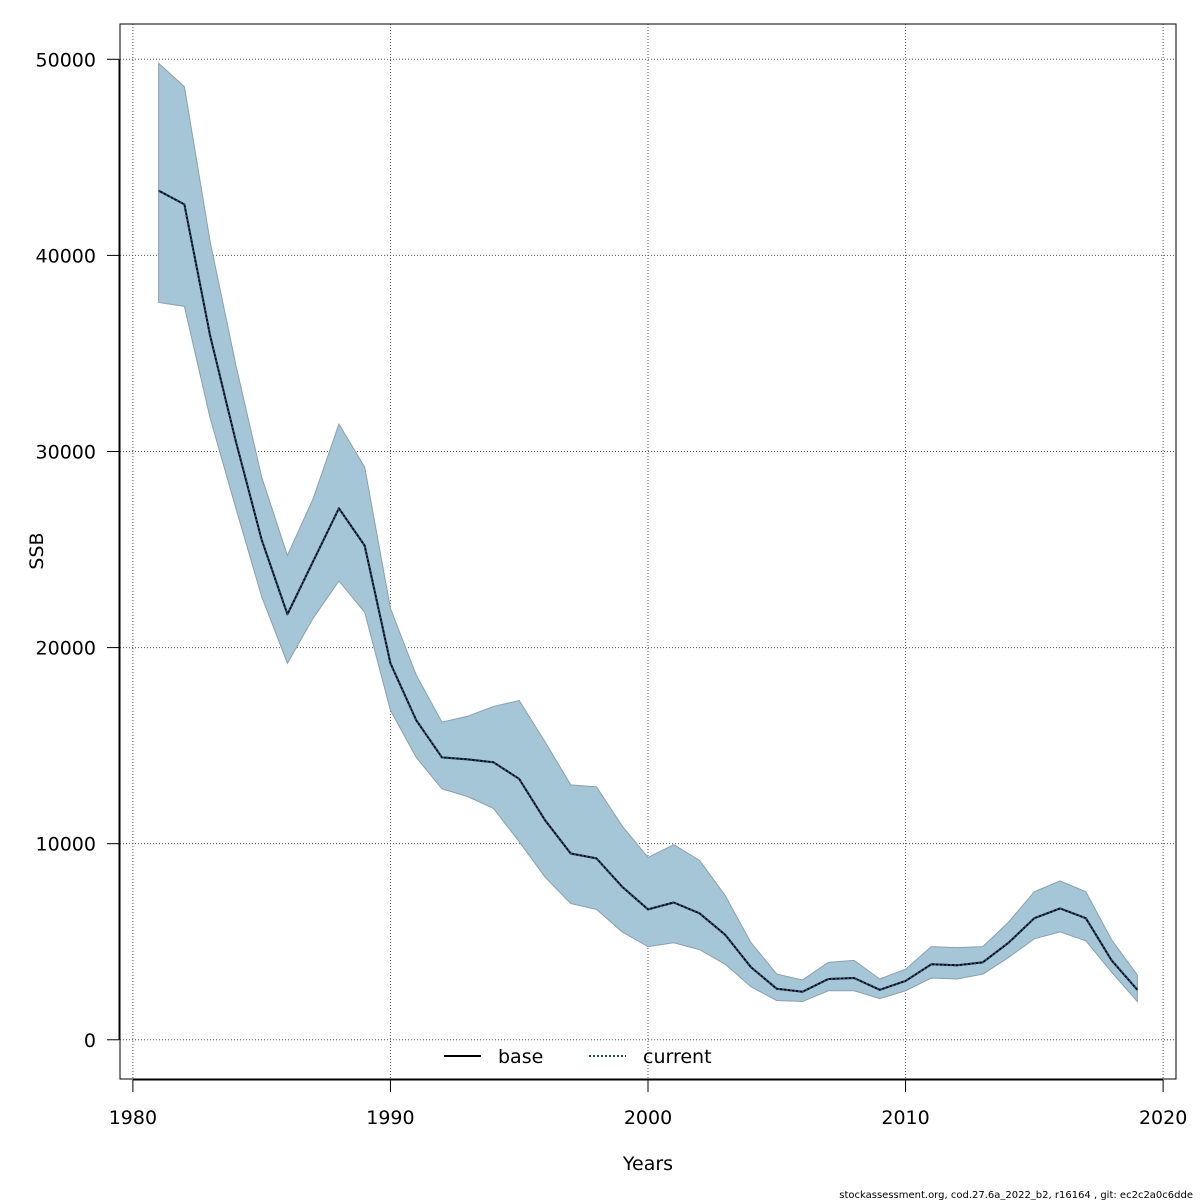 The height and width of the screenshot is (1200, 1200). I want to click on legend: base current, so click(578, 1057).